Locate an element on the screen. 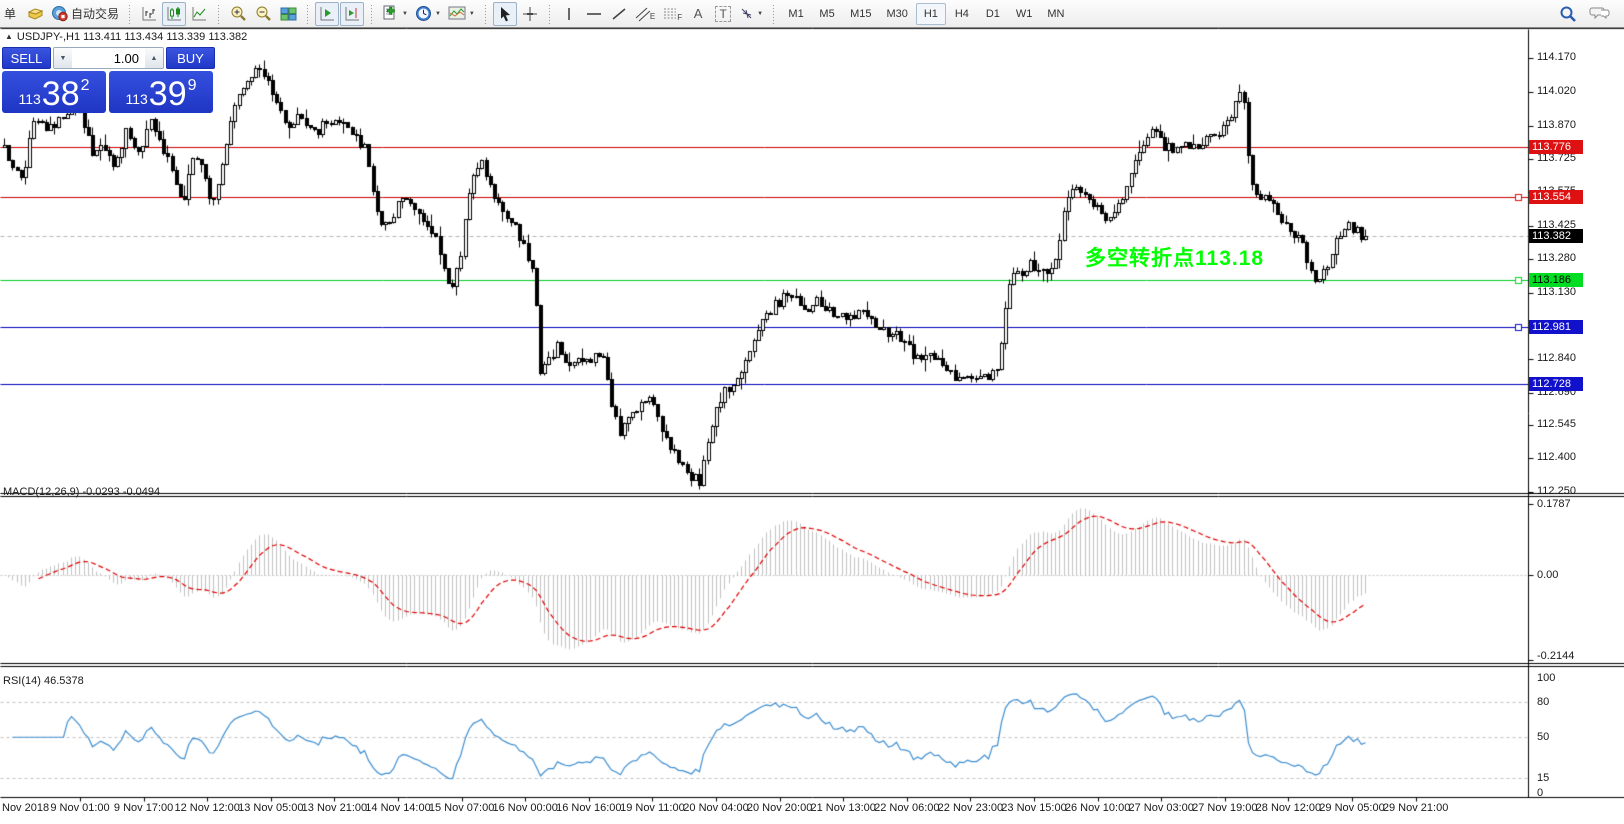 The image size is (1624, 824). auto-scroll-button is located at coordinates (327, 13).